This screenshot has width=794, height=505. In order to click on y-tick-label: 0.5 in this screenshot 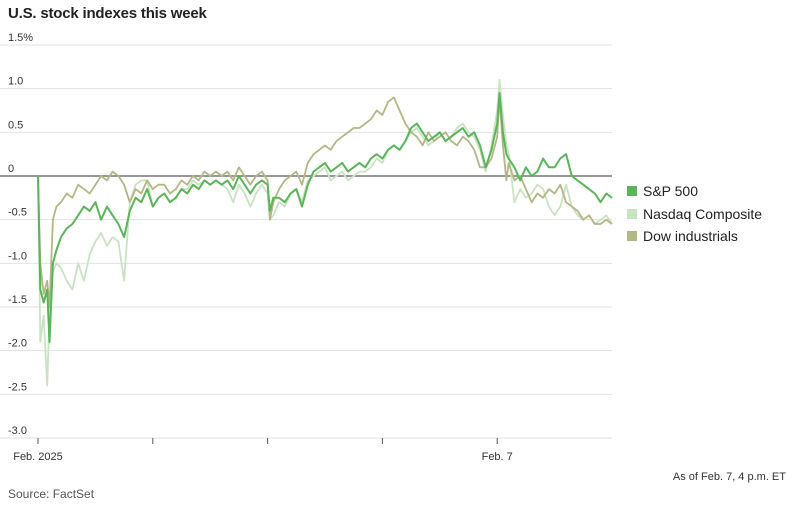, I will do `click(15, 125)`.